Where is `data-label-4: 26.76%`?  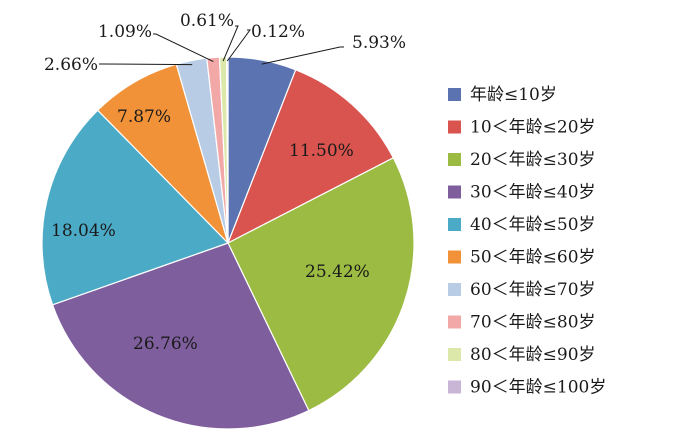
data-label-4: 26.76% is located at coordinates (165, 344).